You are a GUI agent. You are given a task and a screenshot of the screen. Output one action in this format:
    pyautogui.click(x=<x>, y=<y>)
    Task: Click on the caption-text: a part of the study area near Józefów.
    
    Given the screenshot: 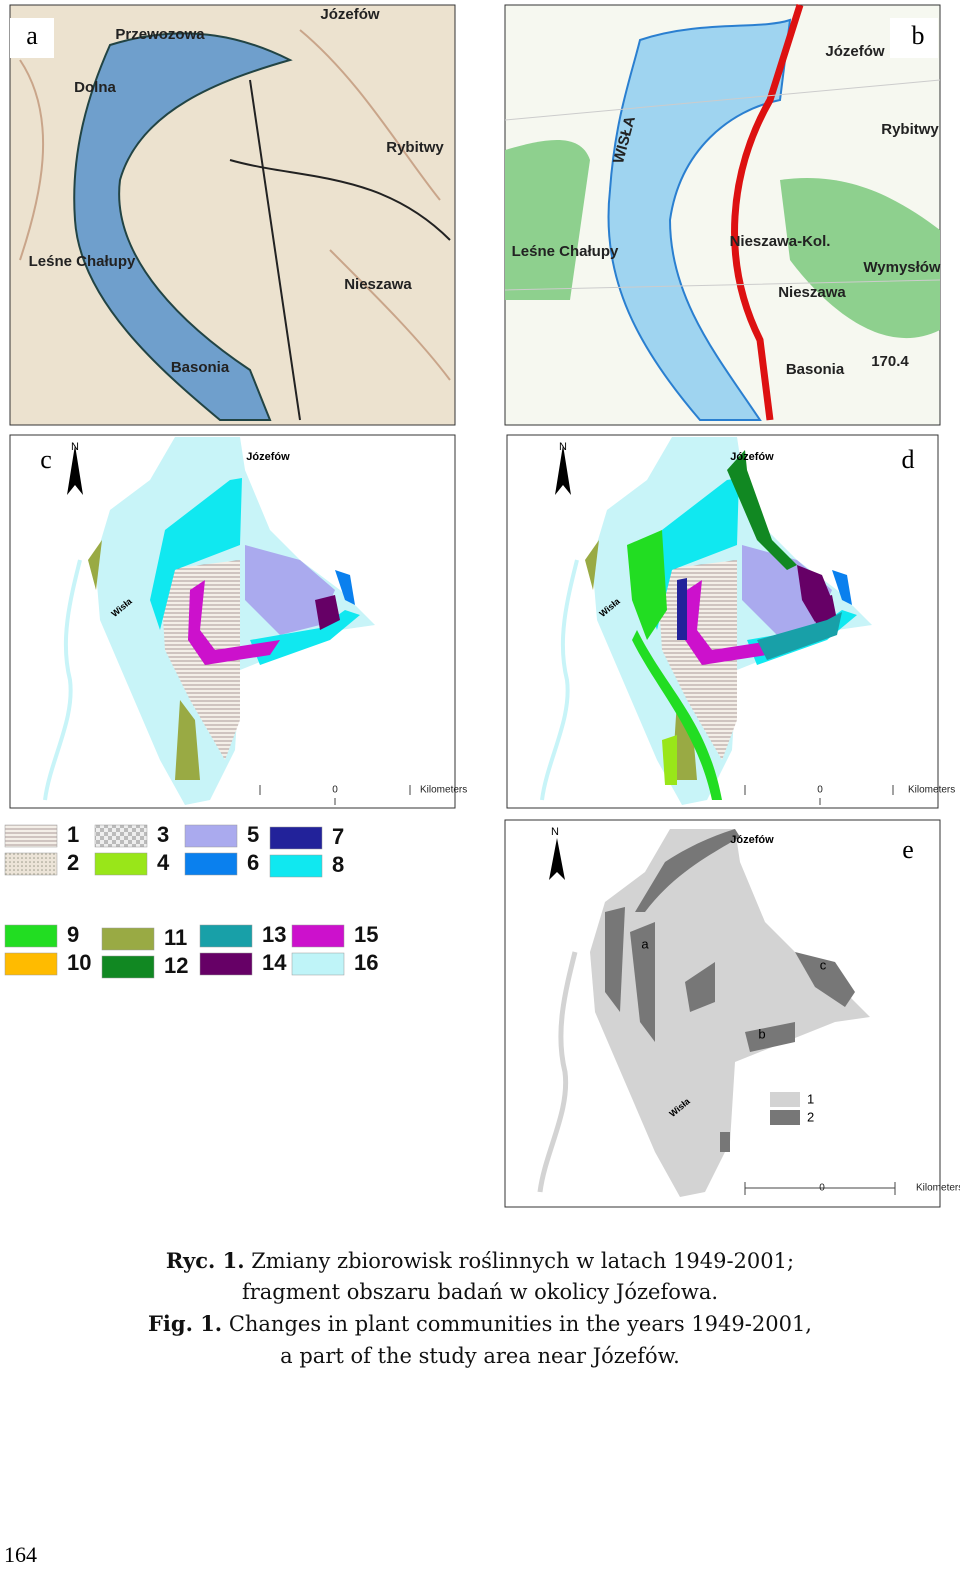 What is the action you would take?
    pyautogui.click(x=480, y=1356)
    